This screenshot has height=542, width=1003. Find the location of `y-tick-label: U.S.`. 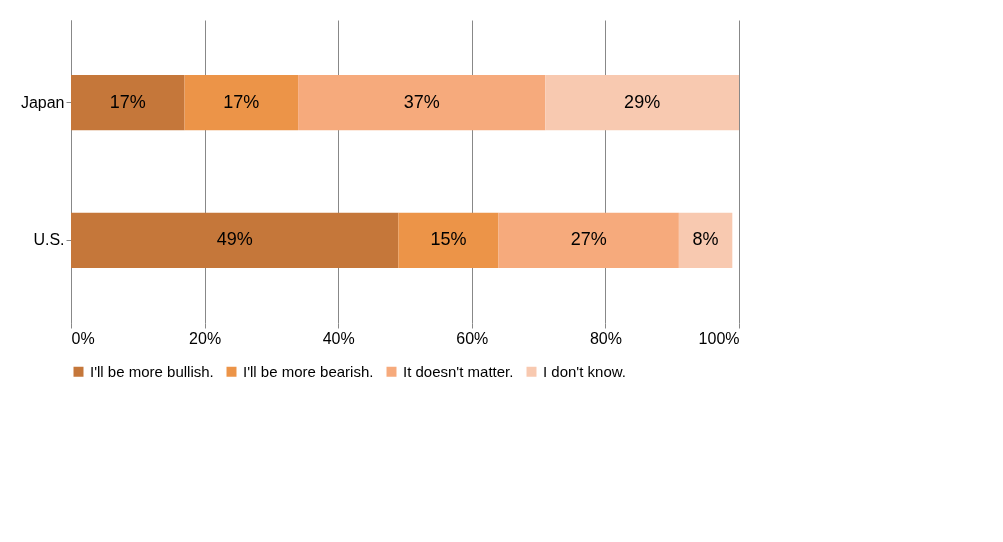

y-tick-label: U.S. is located at coordinates (49, 240).